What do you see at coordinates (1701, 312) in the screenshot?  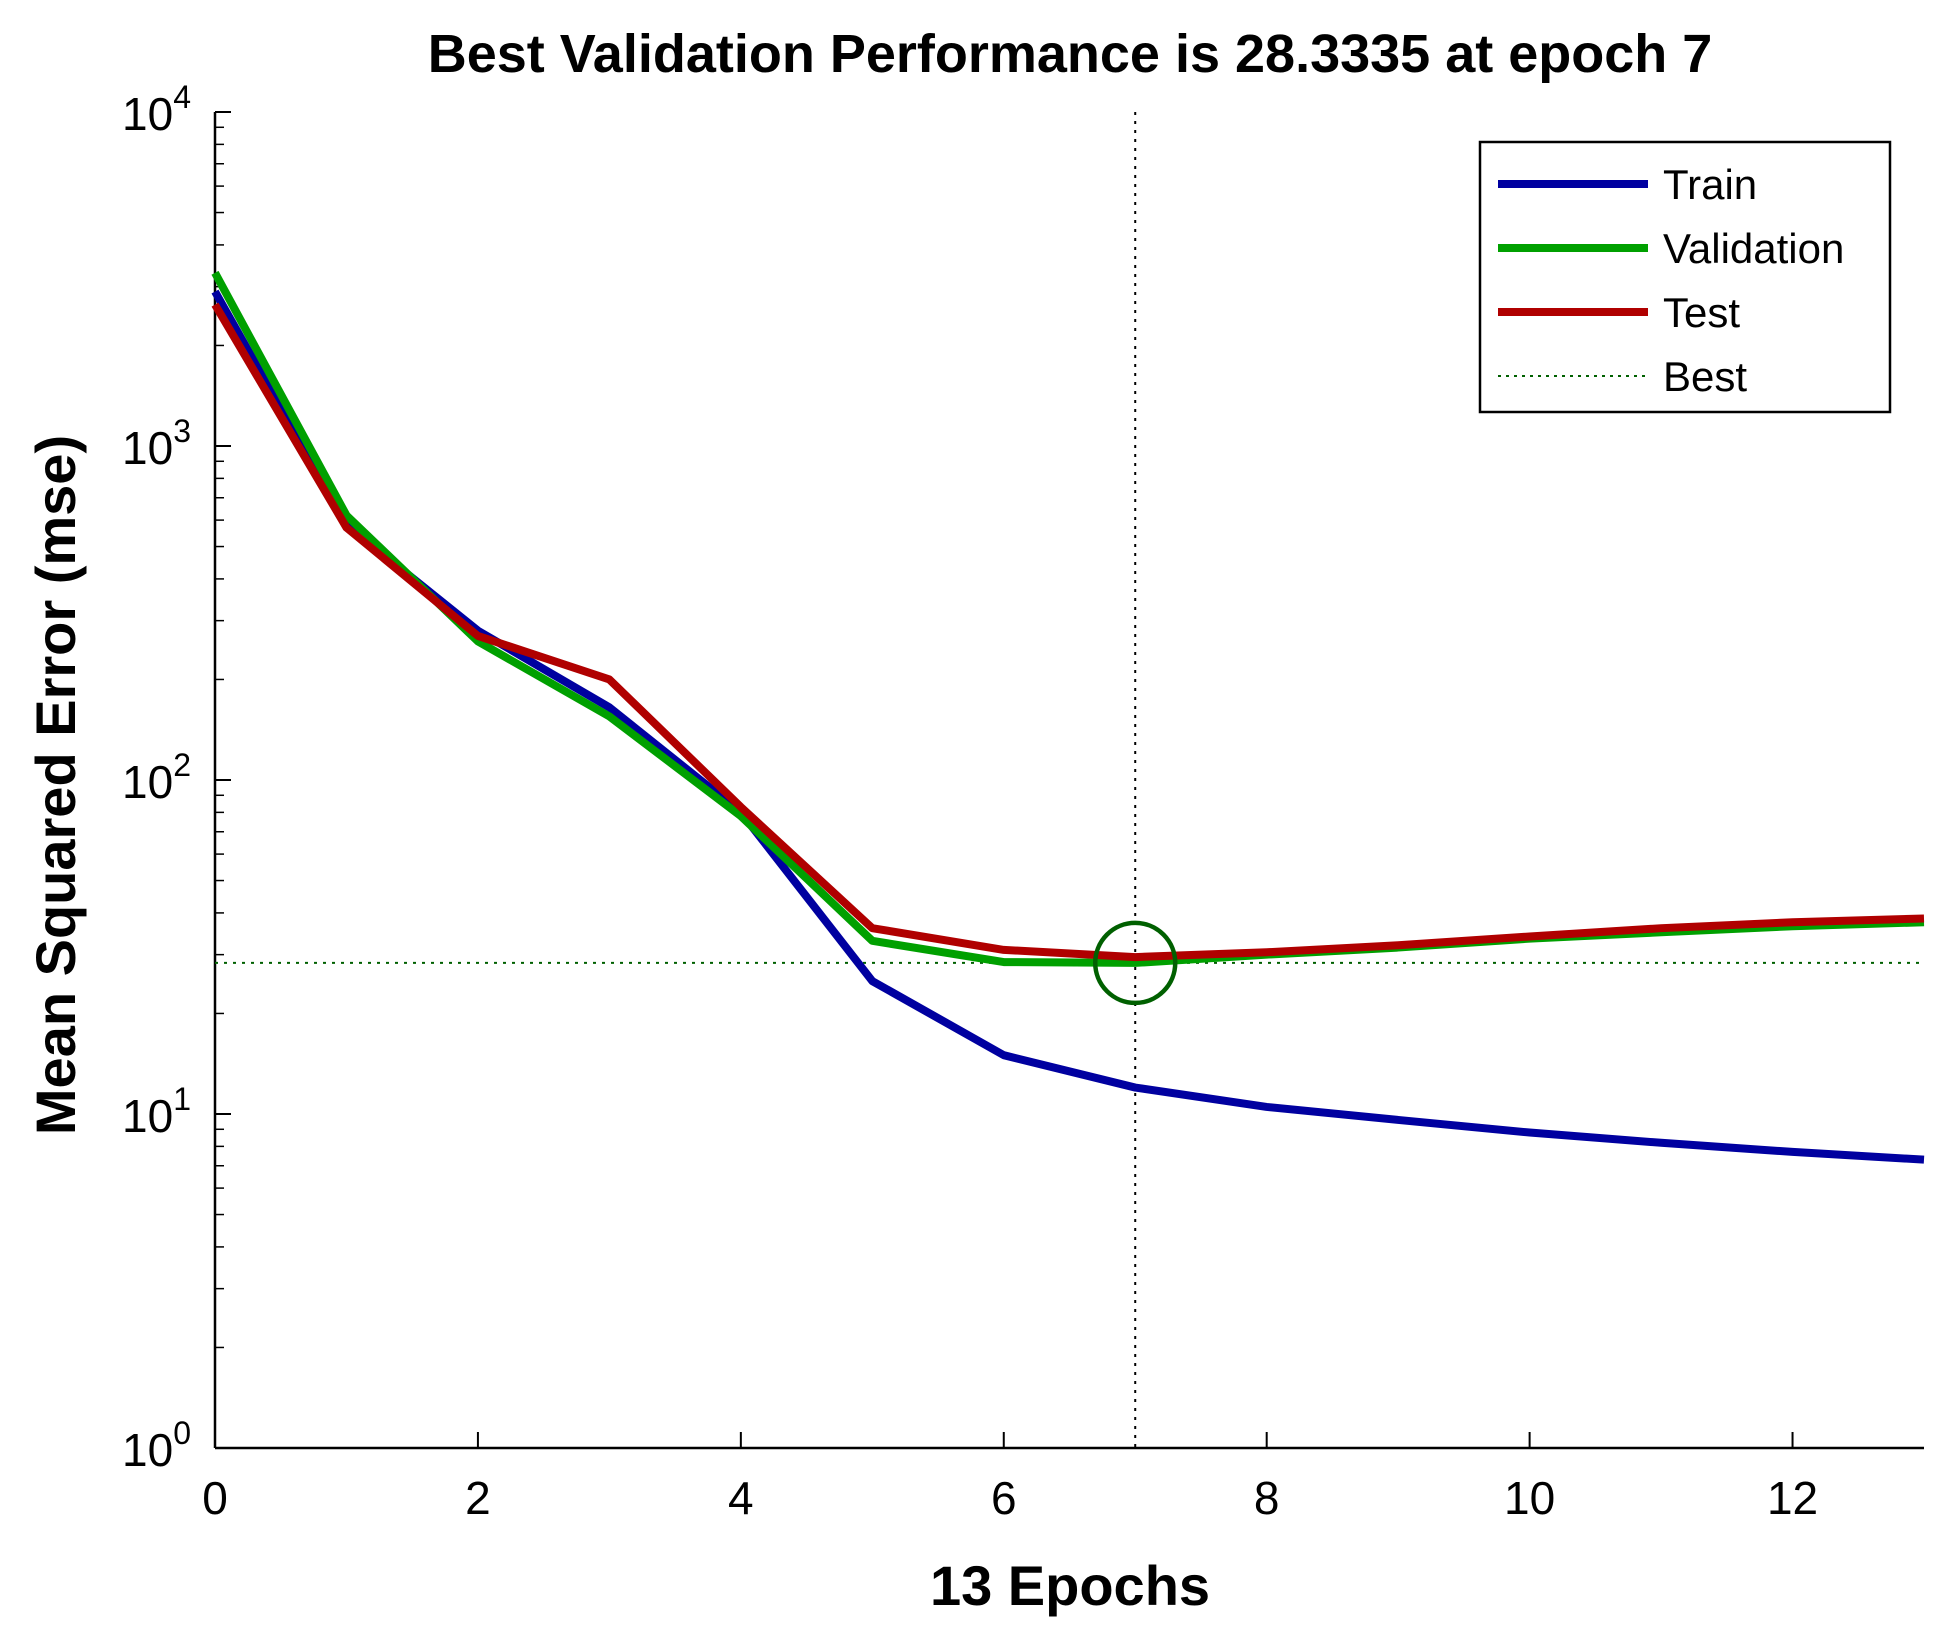 I see `legend-label-test: Test` at bounding box center [1701, 312].